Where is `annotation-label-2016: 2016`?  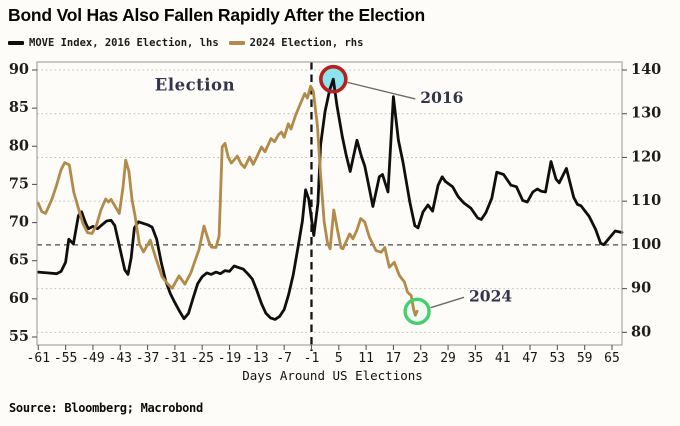 annotation-label-2016: 2016 is located at coordinates (441, 97).